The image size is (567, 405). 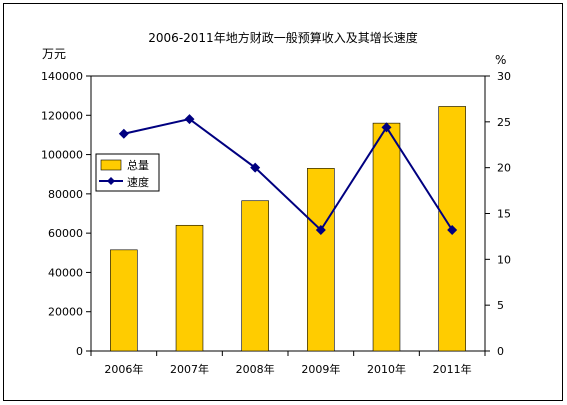 What do you see at coordinates (386, 369) in the screenshot?
I see `x-axis-tick-label: 2010年` at bounding box center [386, 369].